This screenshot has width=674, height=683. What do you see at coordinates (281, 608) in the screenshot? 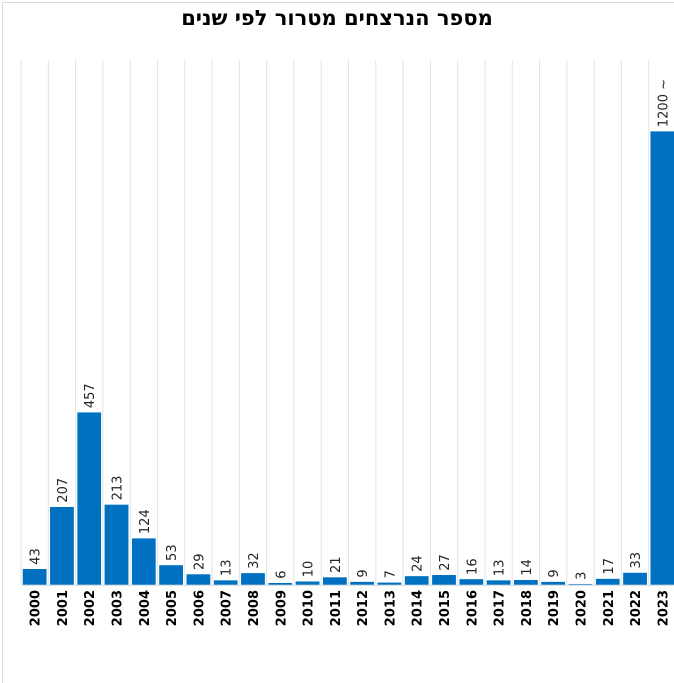
I see `x-tick-label-2009: 2009` at bounding box center [281, 608].